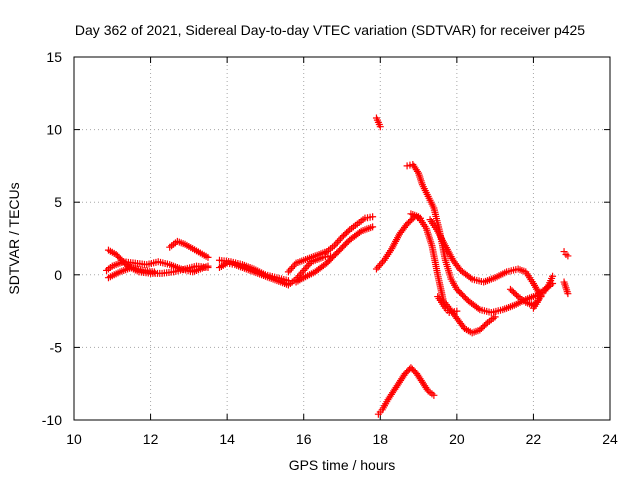 This screenshot has height=480, width=640. I want to click on y-tick-label: 15, so click(54, 57).